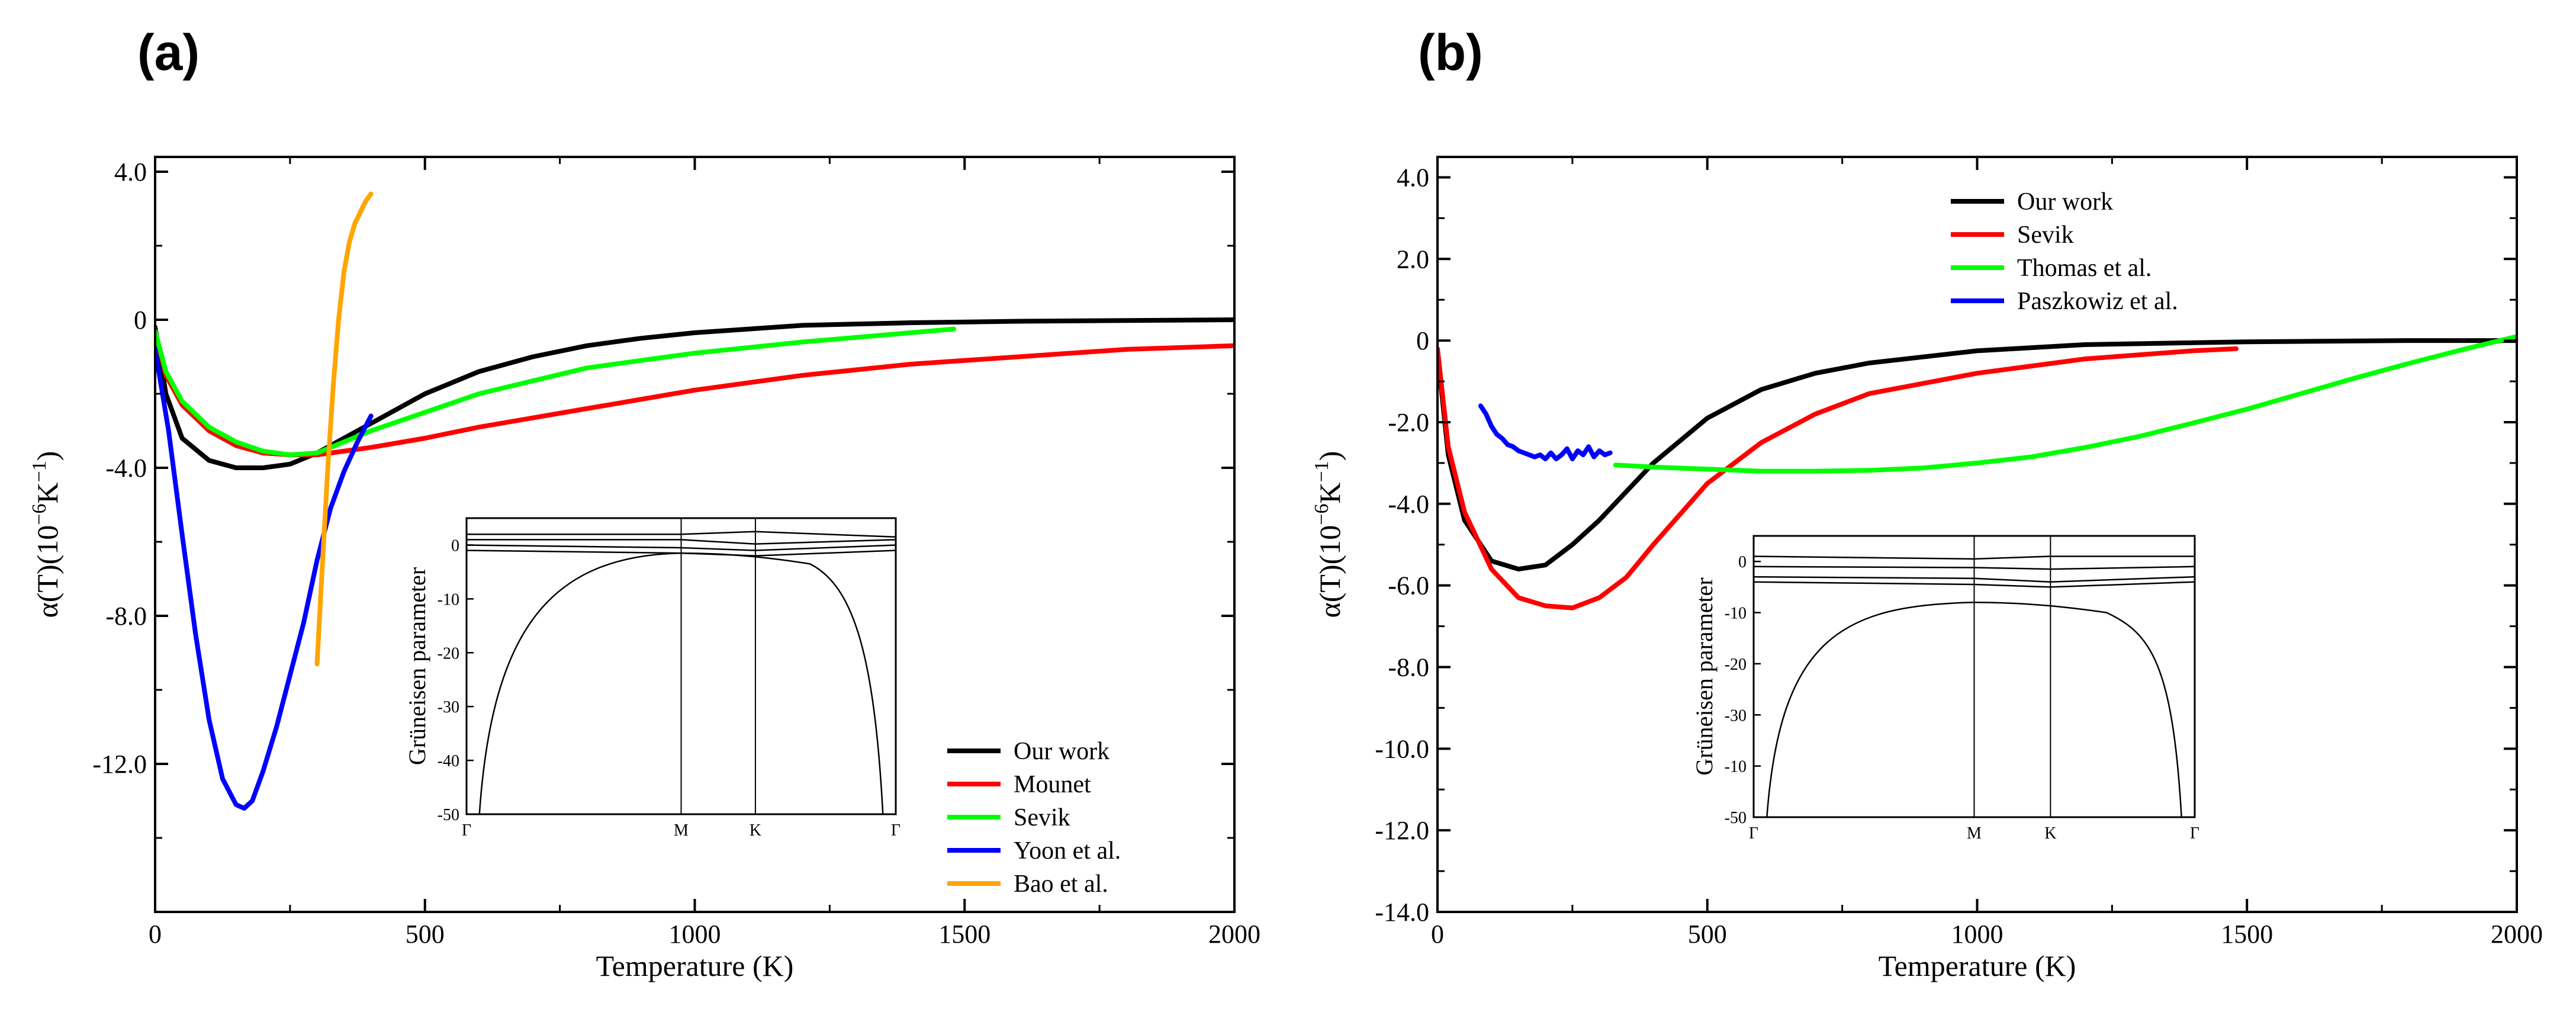  What do you see at coordinates (1053, 784) in the screenshot?
I see `legend-entry: Mounet` at bounding box center [1053, 784].